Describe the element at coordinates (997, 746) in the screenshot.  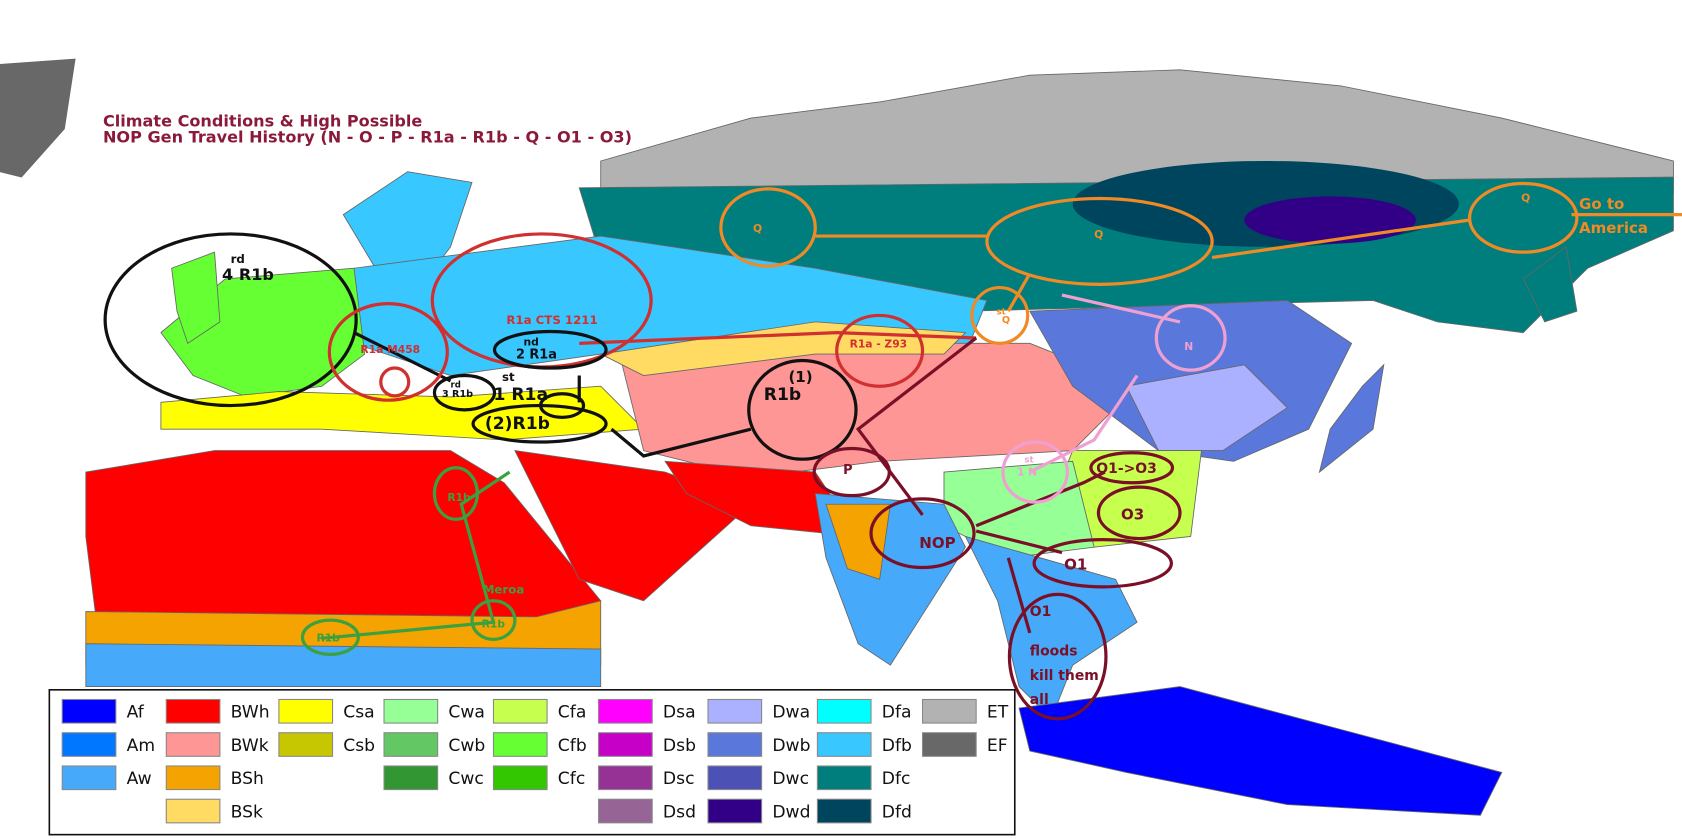
I see `legend-label: EF` at that location.